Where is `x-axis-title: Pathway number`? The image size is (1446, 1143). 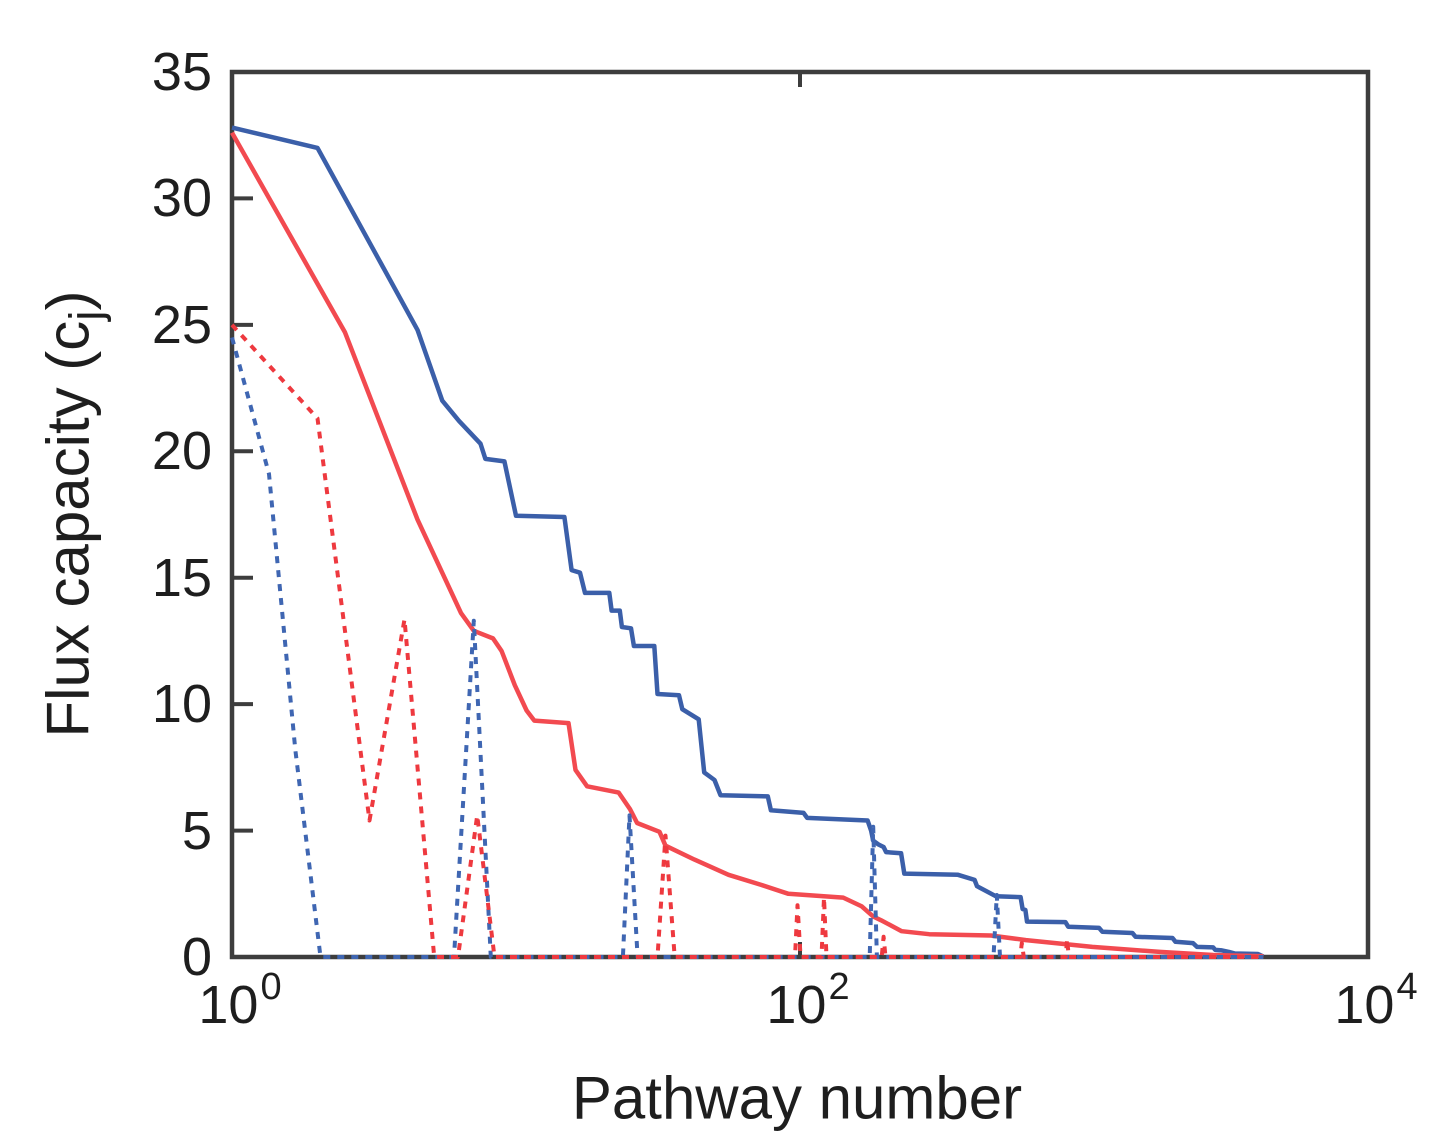
x-axis-title: Pathway number is located at coordinates (797, 1098).